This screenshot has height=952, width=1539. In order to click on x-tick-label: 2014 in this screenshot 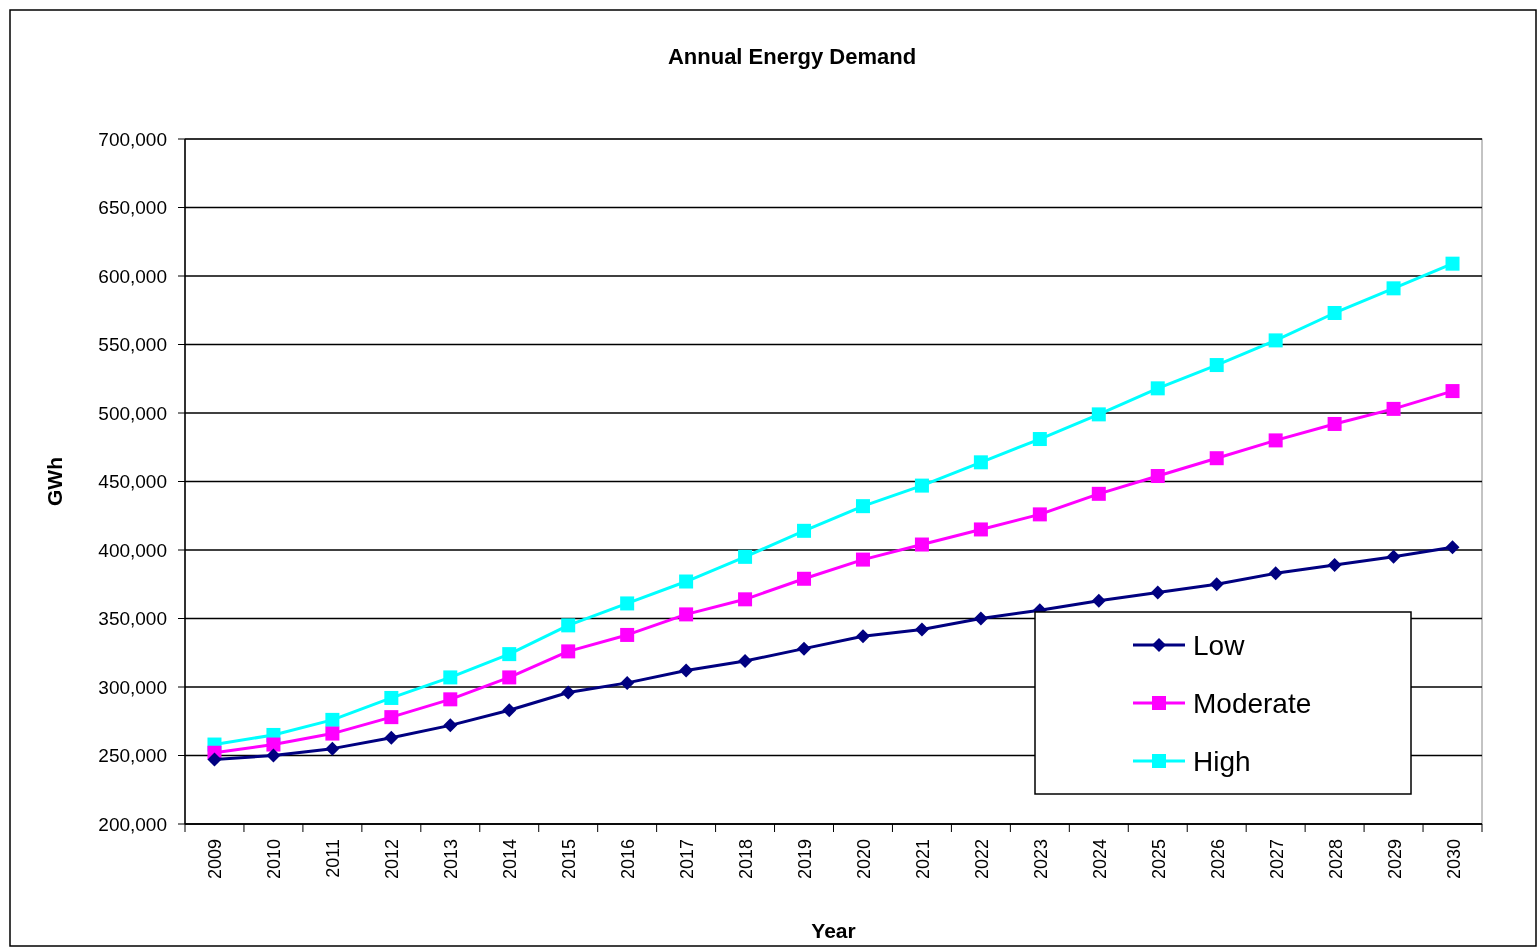, I will do `click(510, 859)`.